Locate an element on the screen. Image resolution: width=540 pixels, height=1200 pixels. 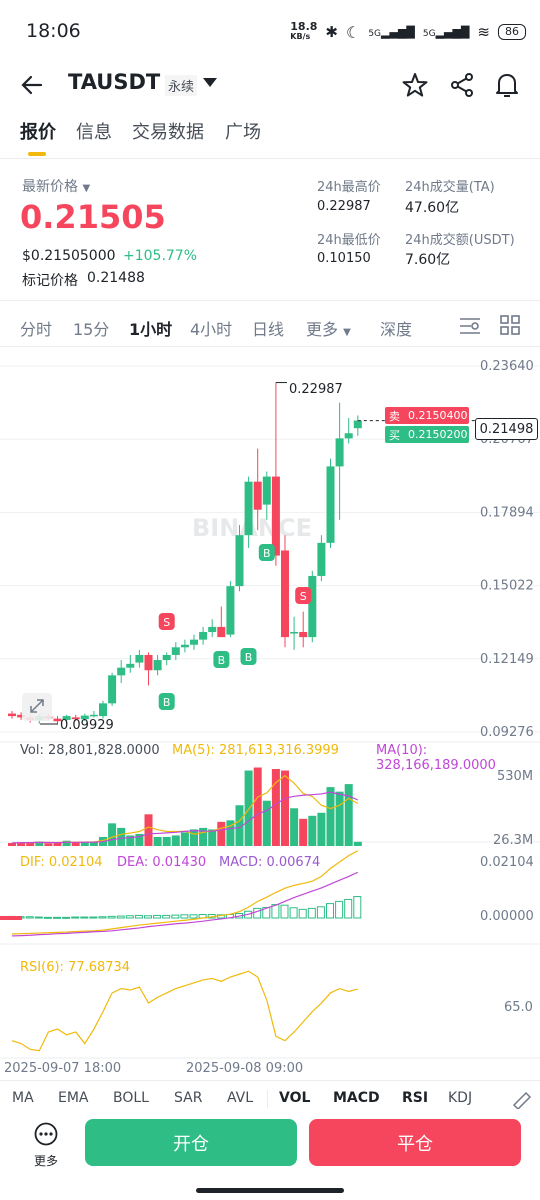
tab-info: 信息 is located at coordinates (94, 132).